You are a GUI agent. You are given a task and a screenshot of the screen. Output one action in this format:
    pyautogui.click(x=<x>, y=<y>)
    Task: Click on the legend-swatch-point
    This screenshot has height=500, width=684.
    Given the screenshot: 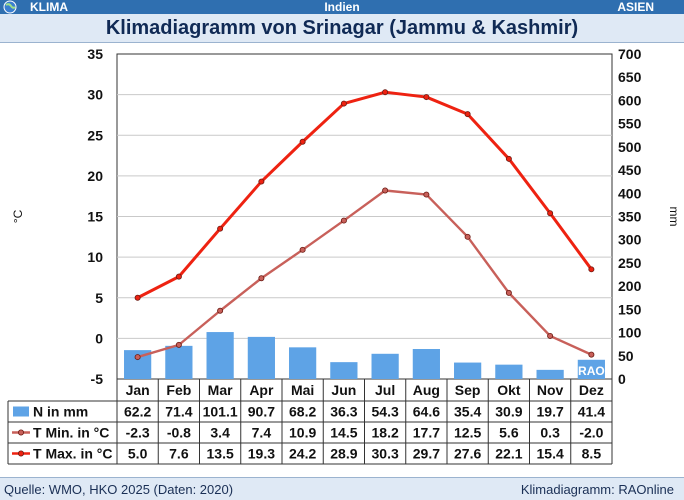 What is the action you would take?
    pyautogui.click(x=20, y=453)
    